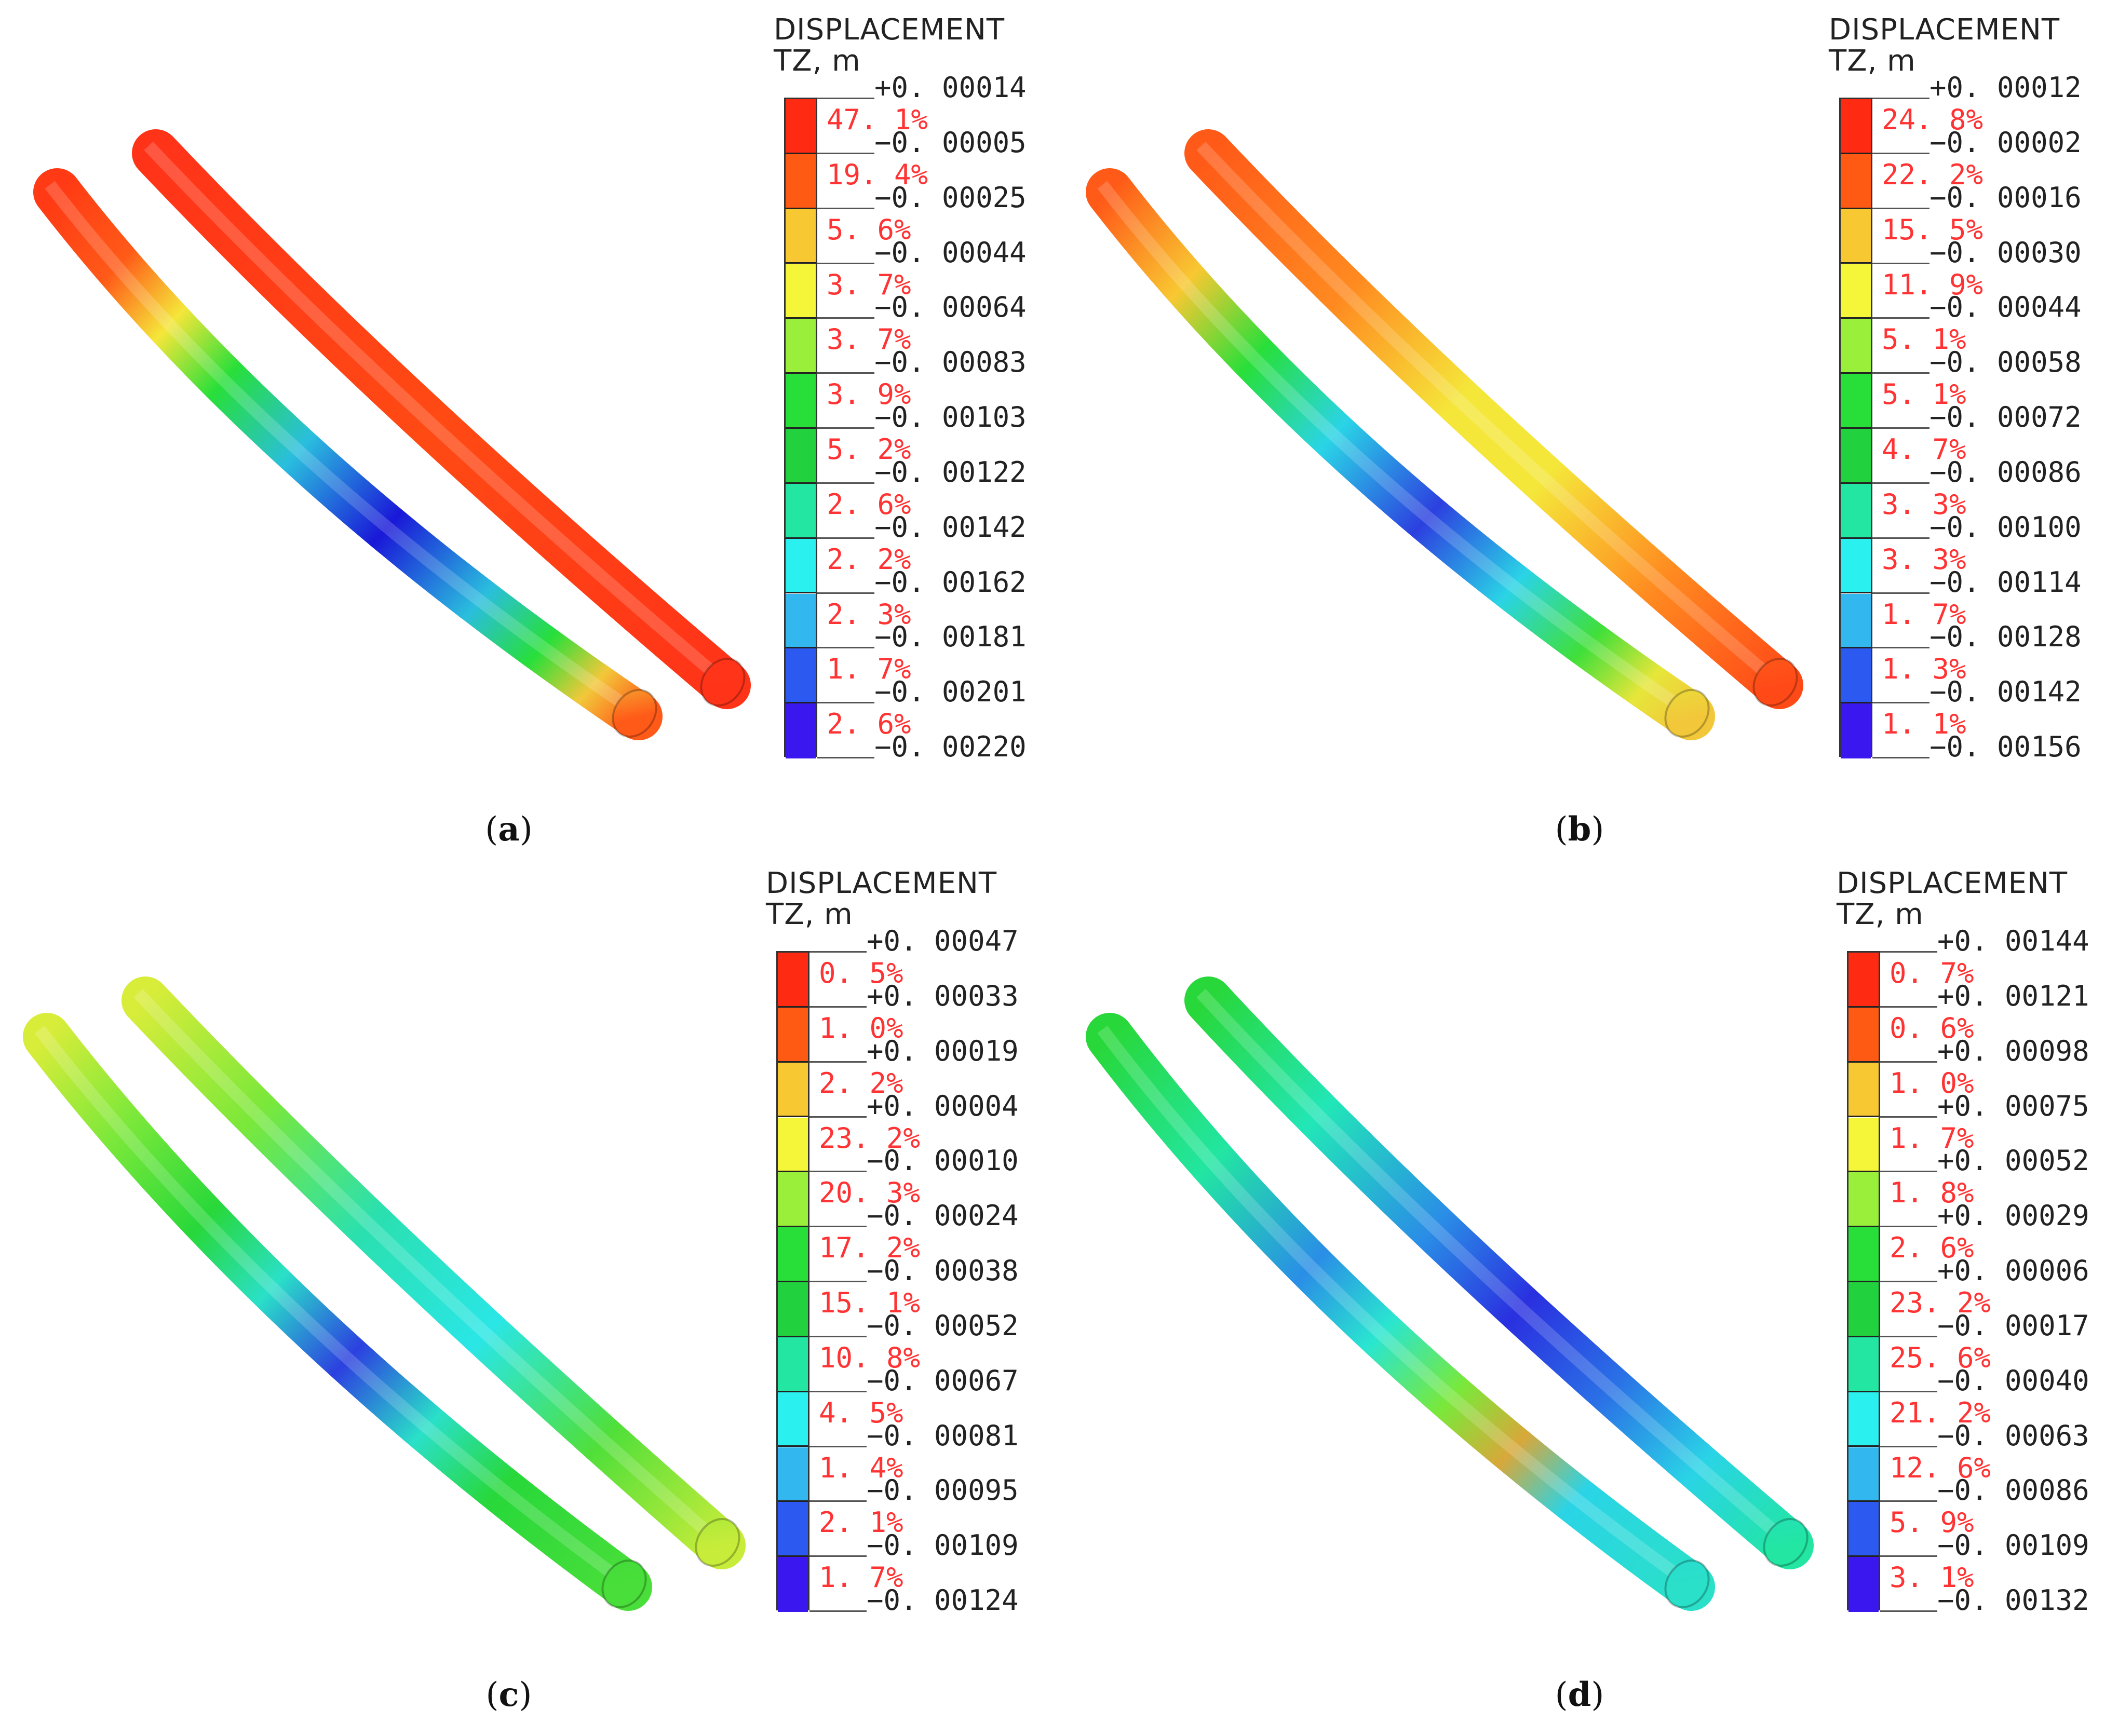 The height and width of the screenshot is (1736, 2105). I want to click on scale-tick-label: −0. 00010, so click(943, 1160).